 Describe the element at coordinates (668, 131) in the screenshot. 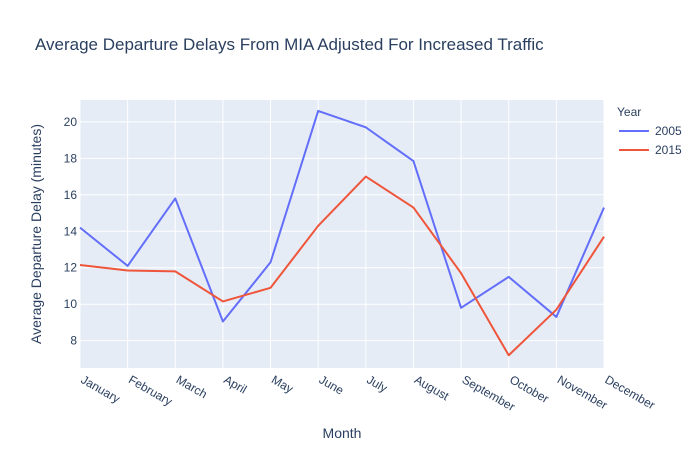

I see `legend-label-2005: 2005` at that location.